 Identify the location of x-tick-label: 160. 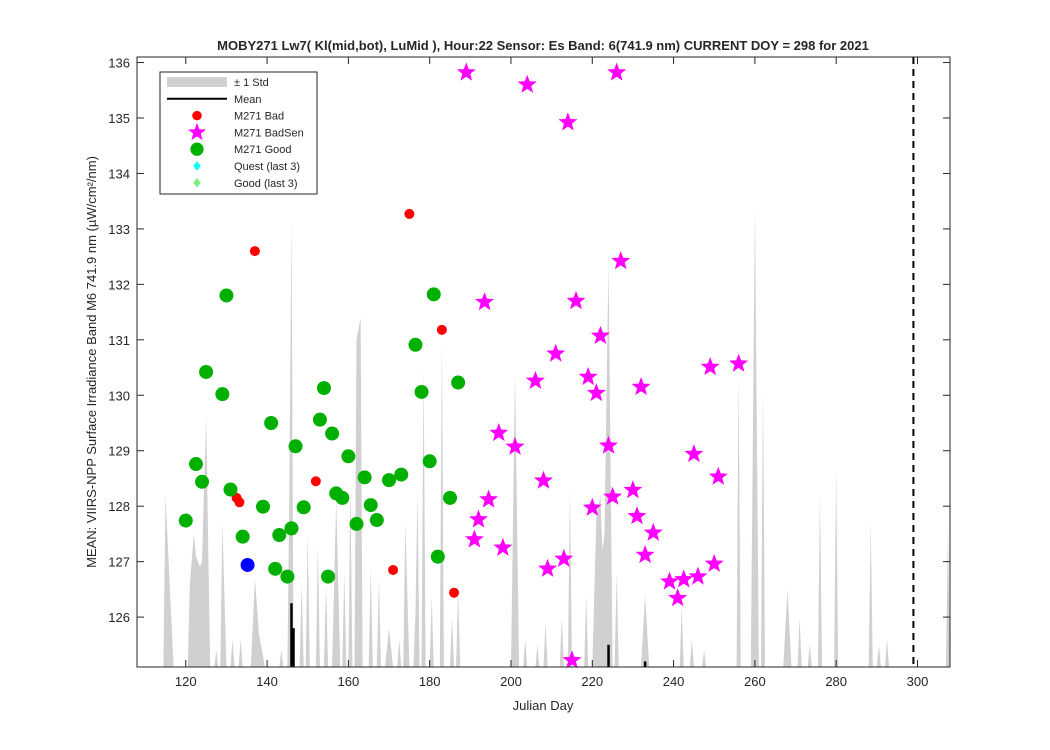
(349, 681).